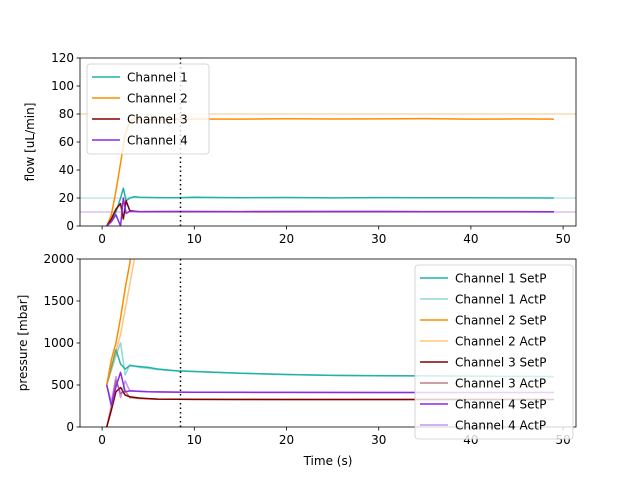 This screenshot has width=640, height=480. Describe the element at coordinates (157, 120) in the screenshot. I see `legend-label: Channel 3` at that location.